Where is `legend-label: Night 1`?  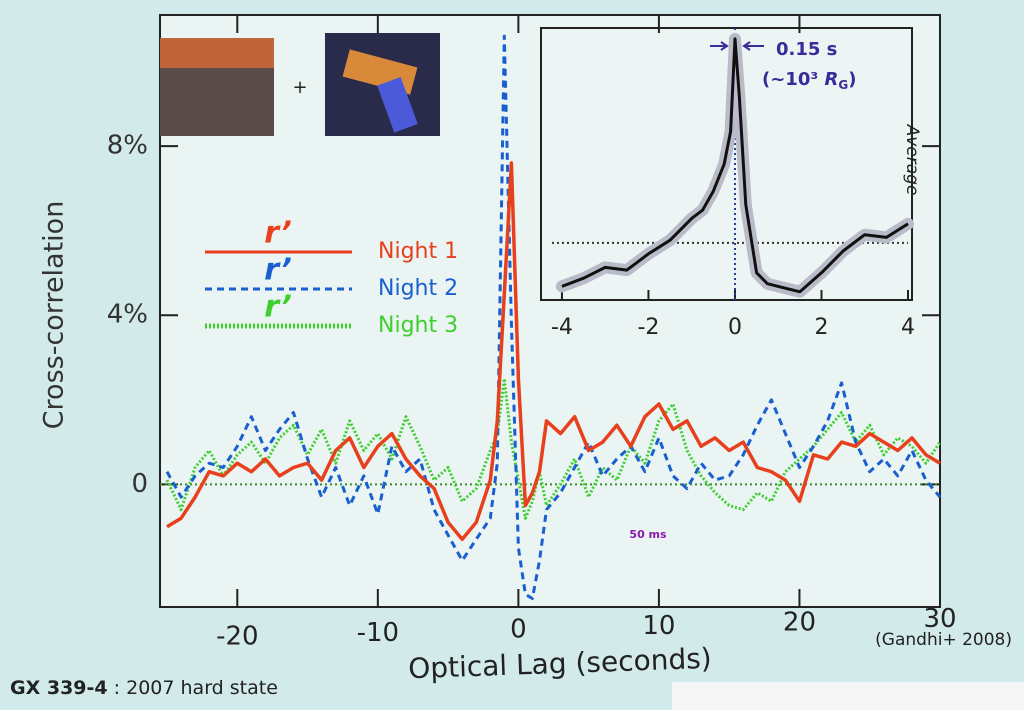
legend-label: Night 1 is located at coordinates (418, 251).